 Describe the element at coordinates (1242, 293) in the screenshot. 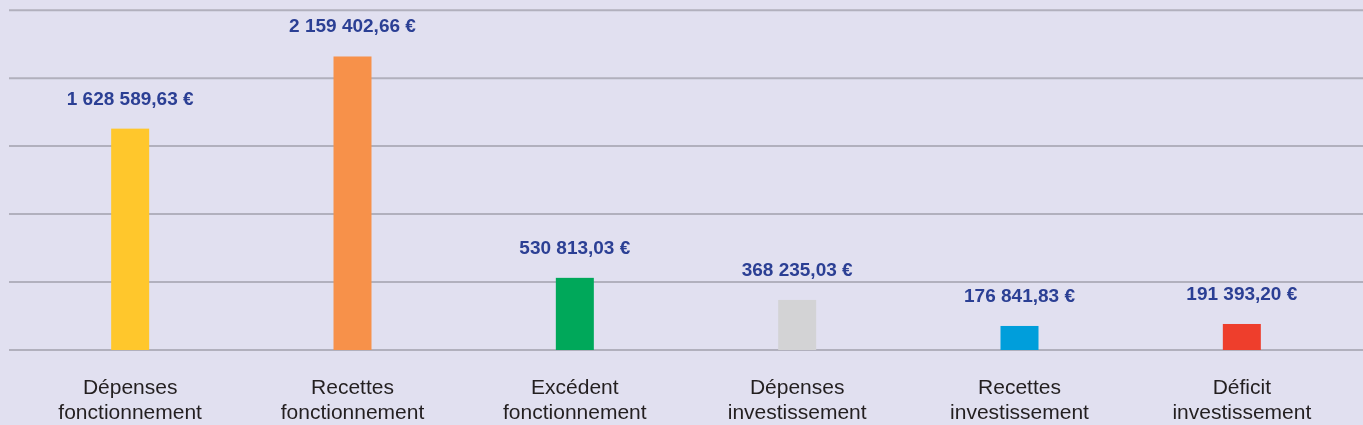

I see `data-label: 191 393,20 €` at that location.